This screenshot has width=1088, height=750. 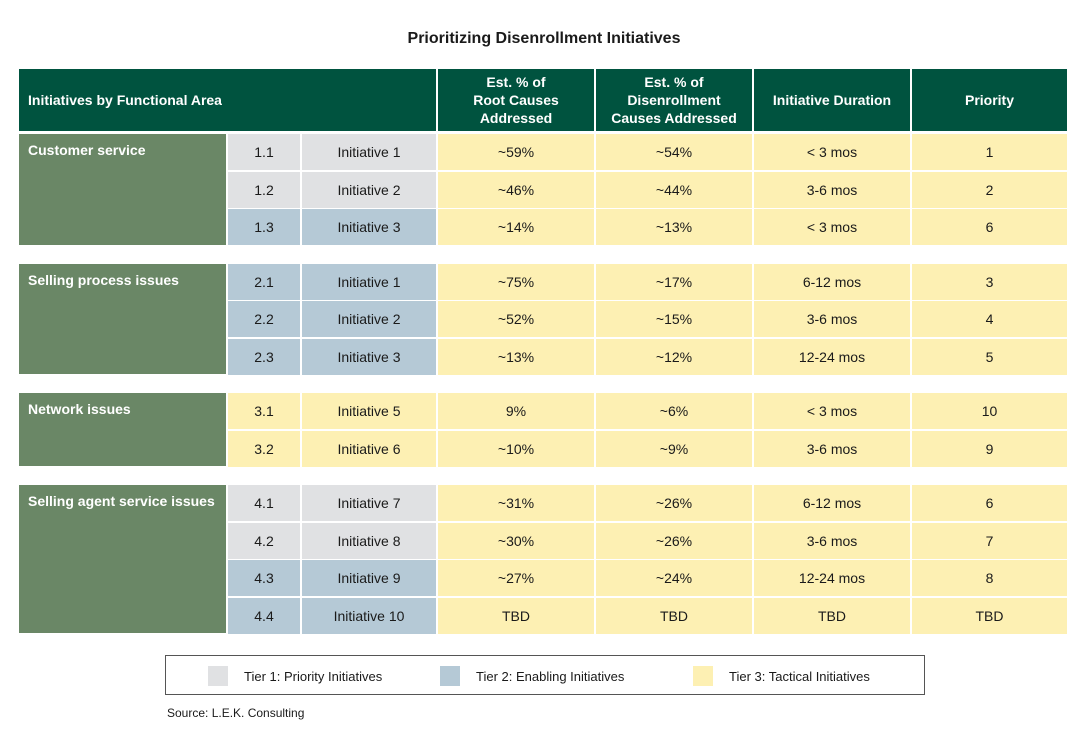 I want to click on functional-area-label: Selling process issues, so click(x=122, y=318).